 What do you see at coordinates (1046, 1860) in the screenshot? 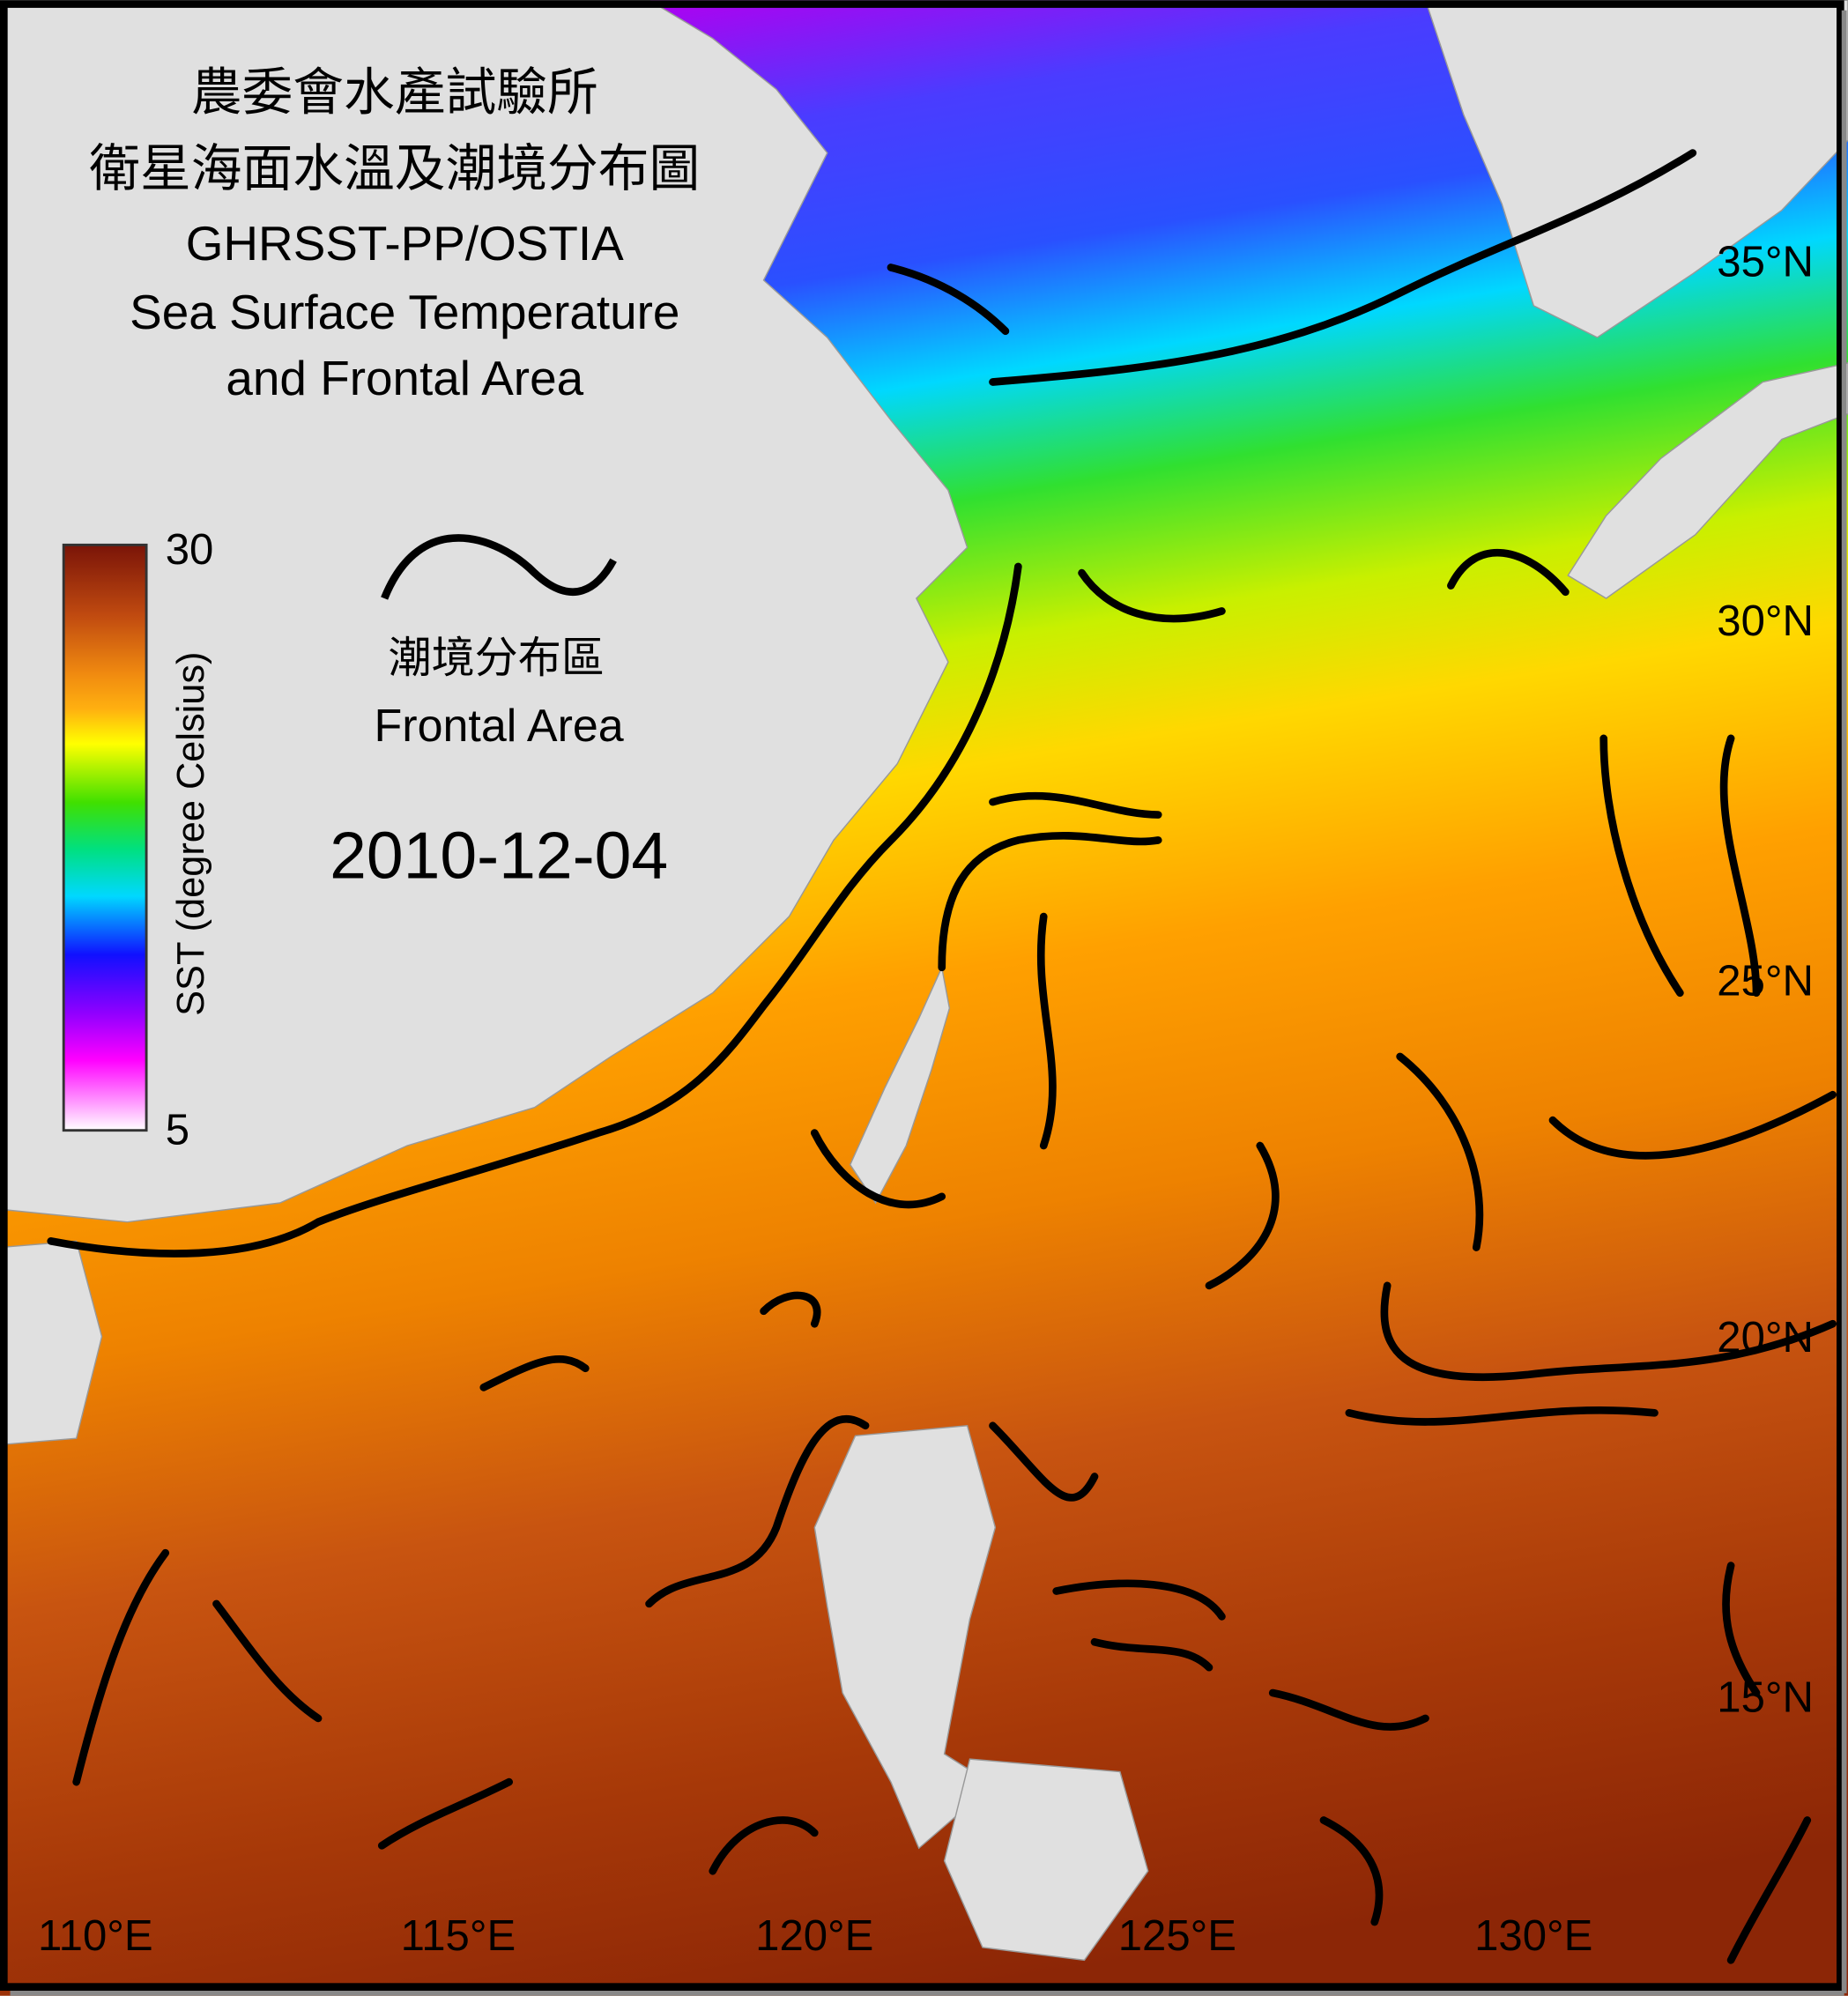
I see `visayas` at bounding box center [1046, 1860].